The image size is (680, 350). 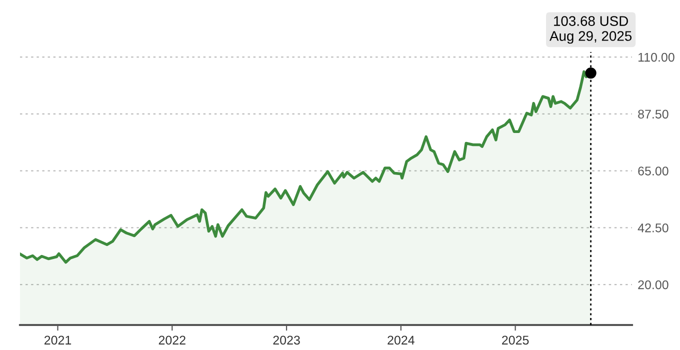 What do you see at coordinates (653, 285) in the screenshot?
I see `y-tick-label: 20.00` at bounding box center [653, 285].